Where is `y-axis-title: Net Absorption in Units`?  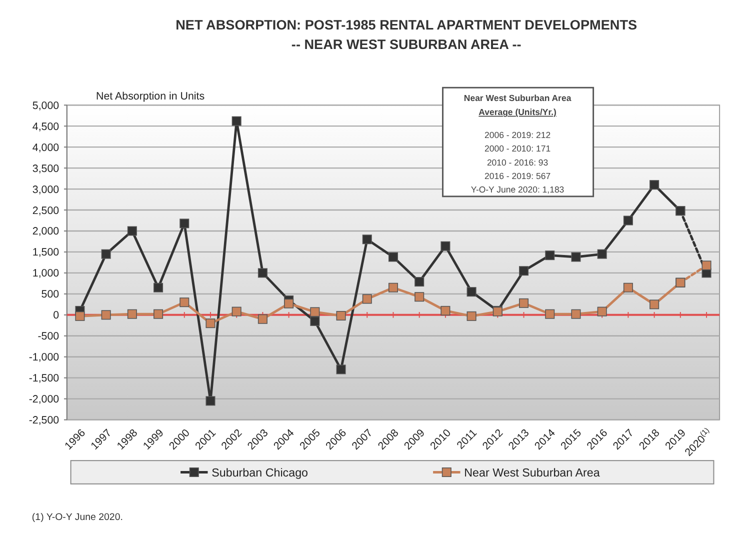
y-axis-title: Net Absorption in Units is located at coordinates (150, 96).